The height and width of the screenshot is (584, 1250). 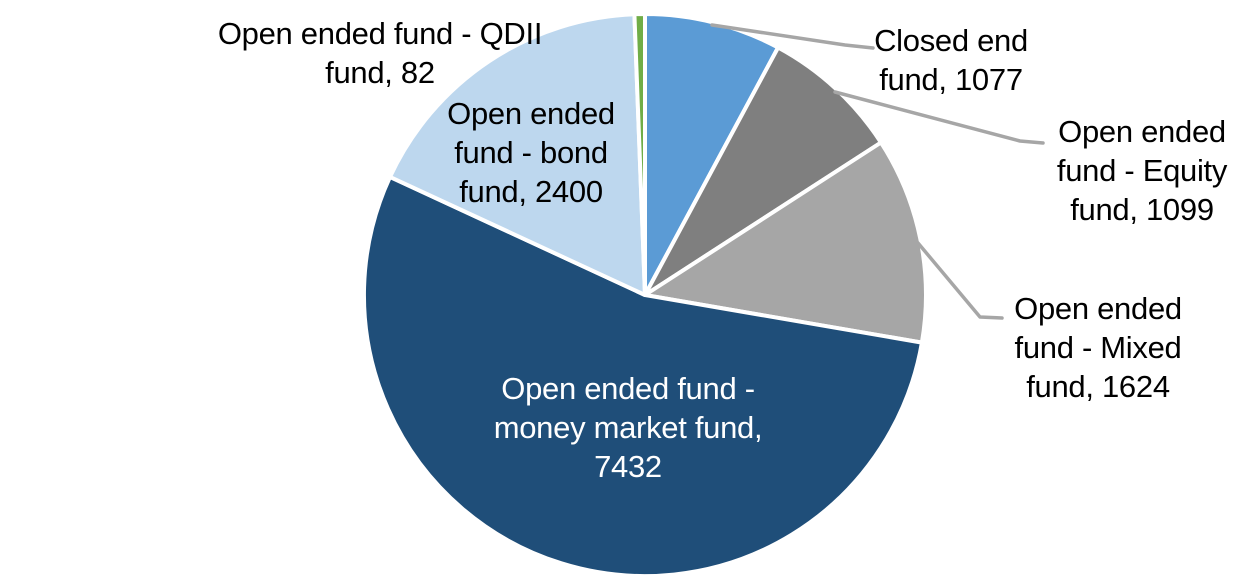 What do you see at coordinates (1098, 347) in the screenshot?
I see `label-mixed-fund: Open ended fund - Mixed fund, 1624` at bounding box center [1098, 347].